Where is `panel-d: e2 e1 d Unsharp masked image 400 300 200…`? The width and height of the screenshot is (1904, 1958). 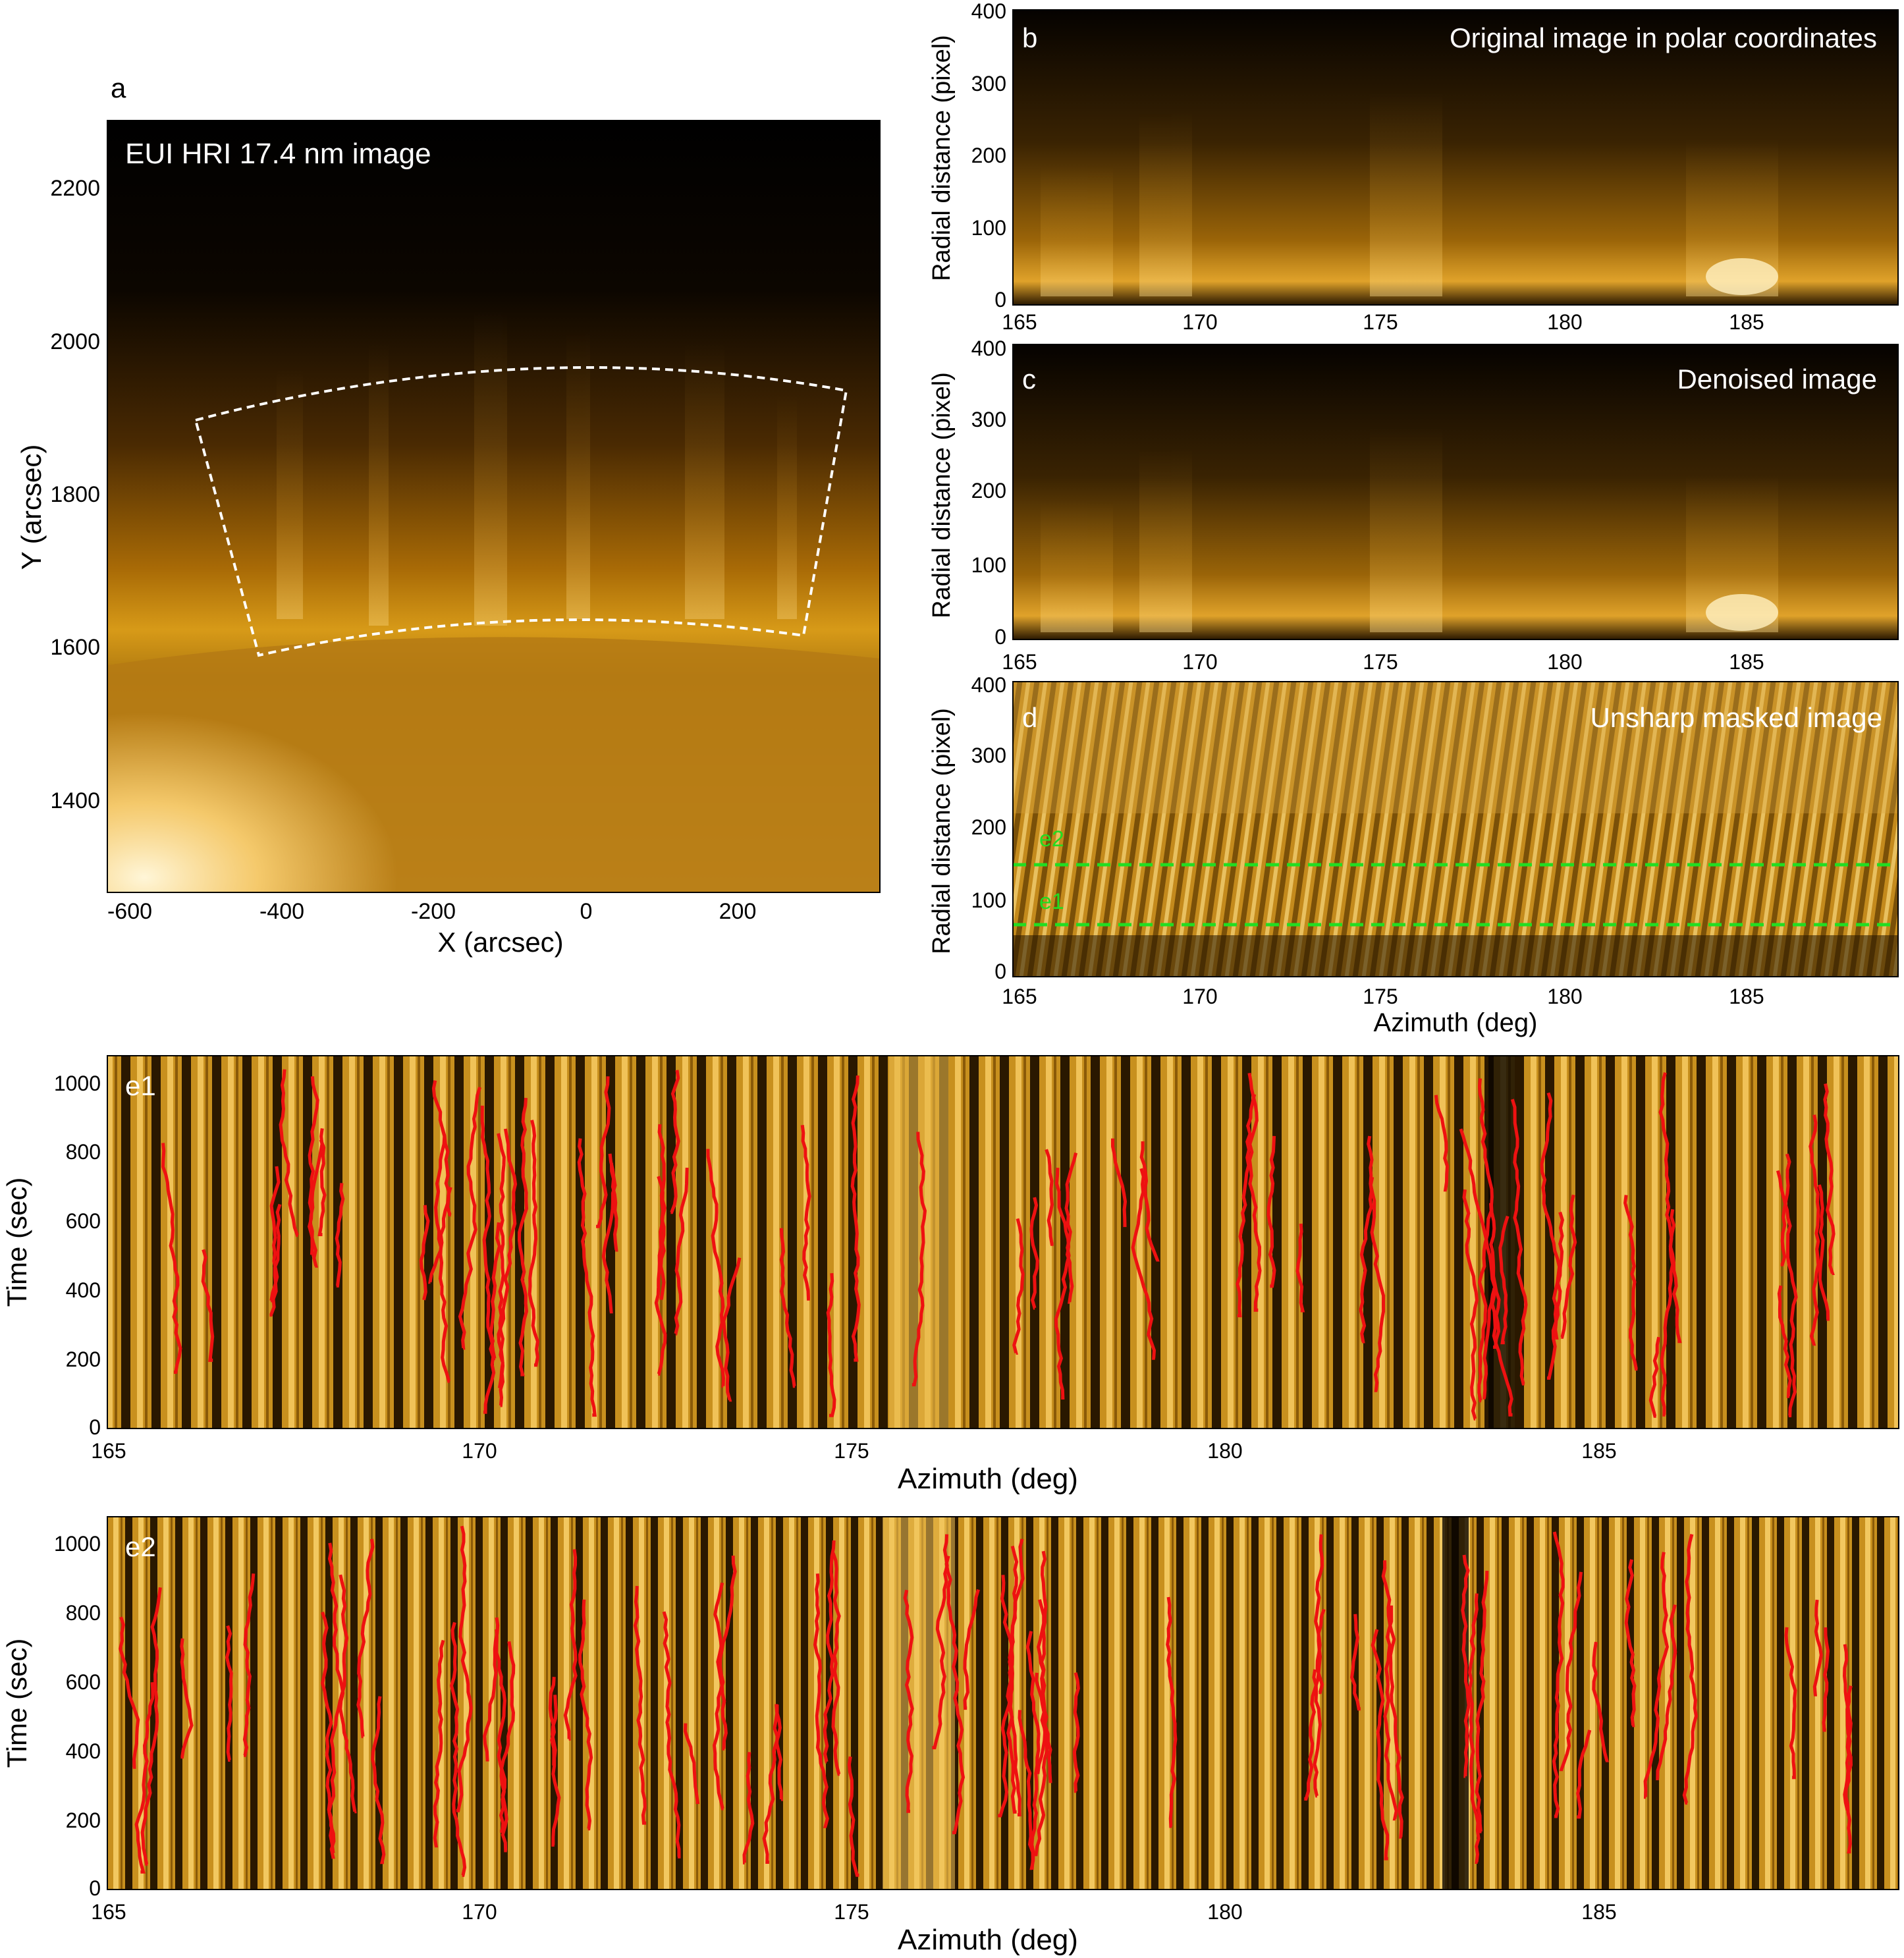
panel-d: e2 e1 d Unsharp masked image 400 300 200… is located at coordinates (1413, 855).